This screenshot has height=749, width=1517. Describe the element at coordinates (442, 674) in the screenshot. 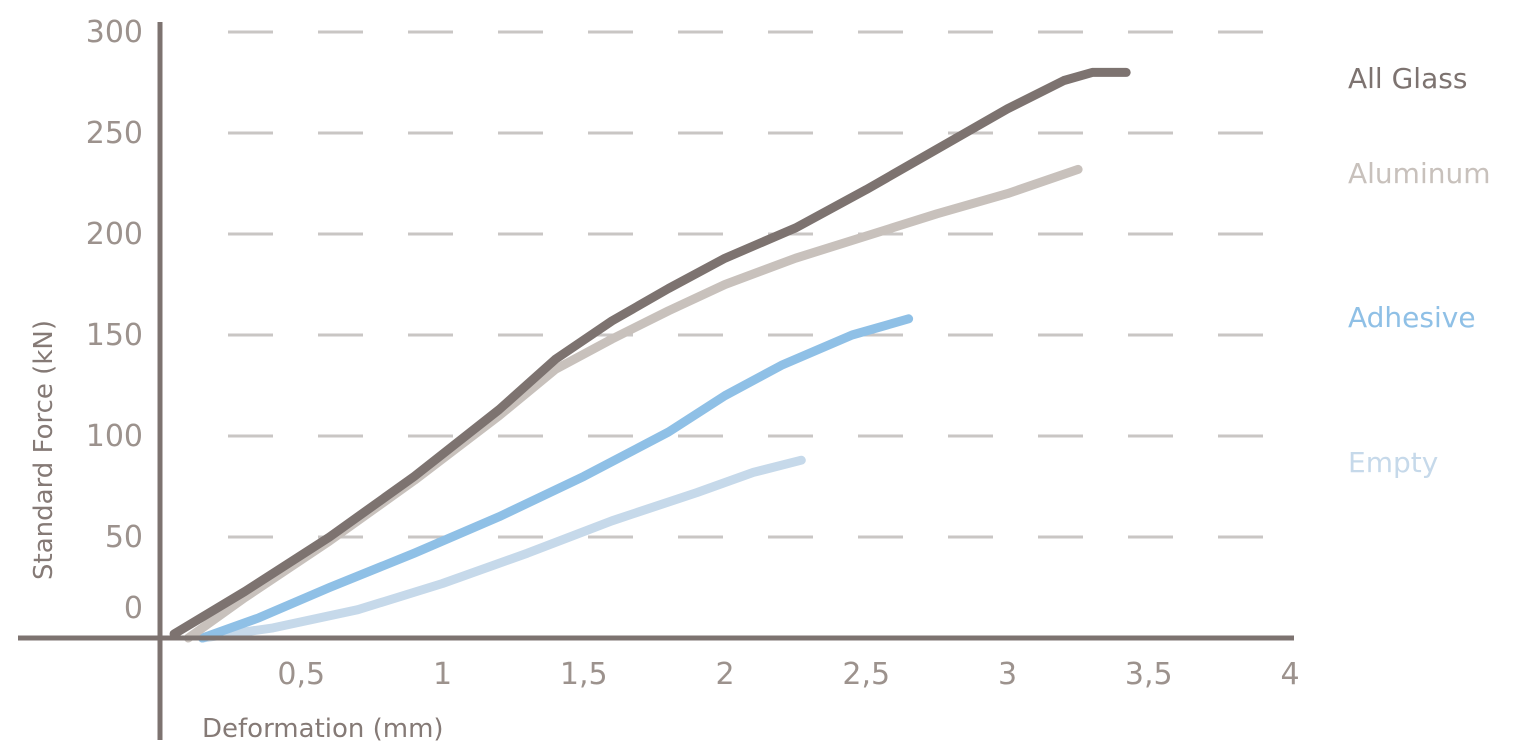

I see `x-tick-label: 1` at that location.